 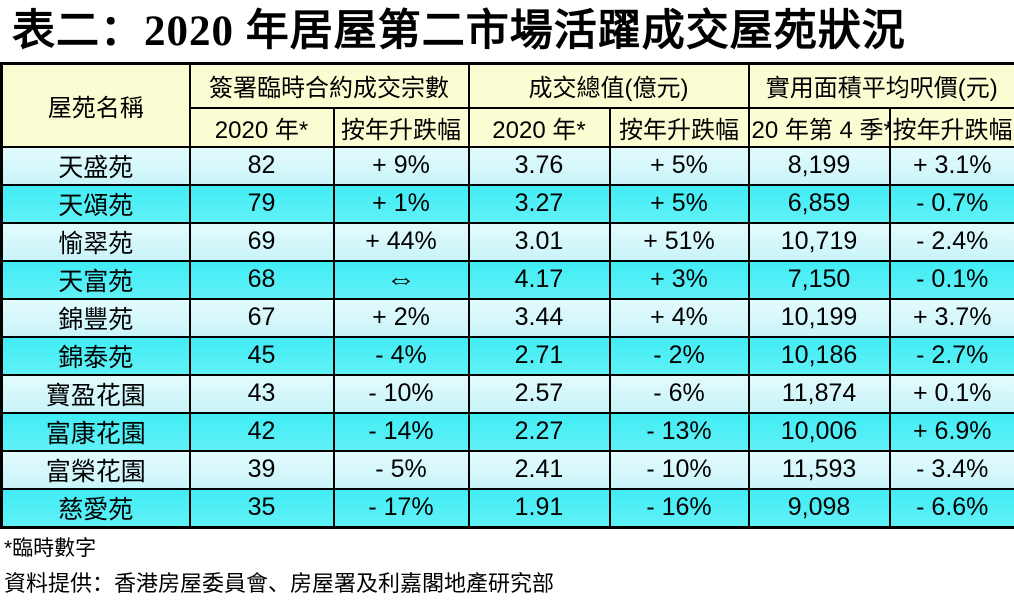 What do you see at coordinates (539, 241) in the screenshot?
I see `cell-value: 3.01` at bounding box center [539, 241].